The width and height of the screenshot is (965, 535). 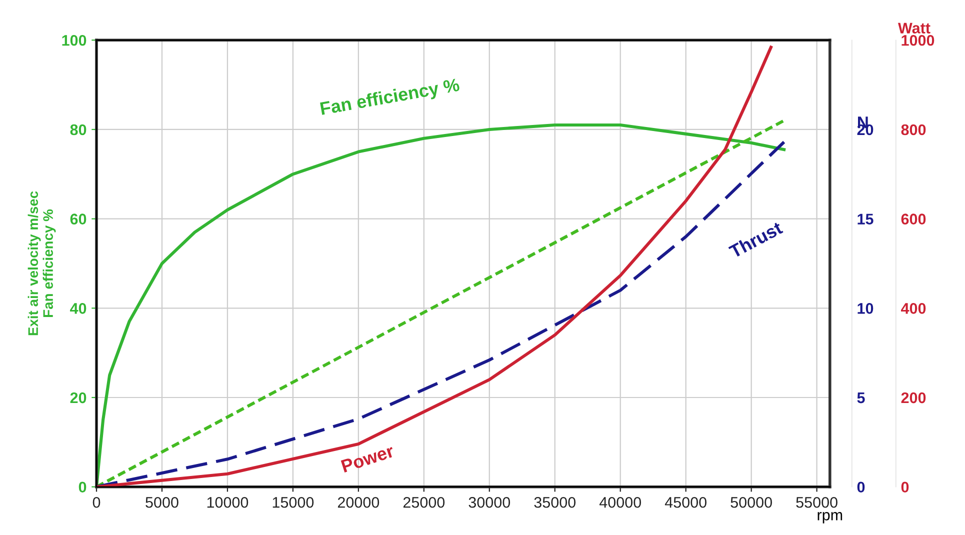 What do you see at coordinates (162, 502) in the screenshot?
I see `x-tick-label: 5000` at bounding box center [162, 502].